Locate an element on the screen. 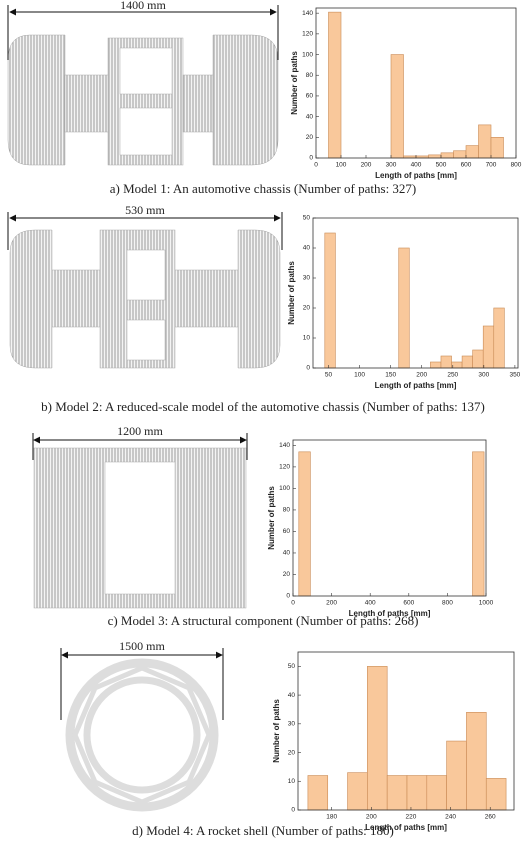 The image size is (526, 844). x-tick-label: 350 is located at coordinates (514, 375).